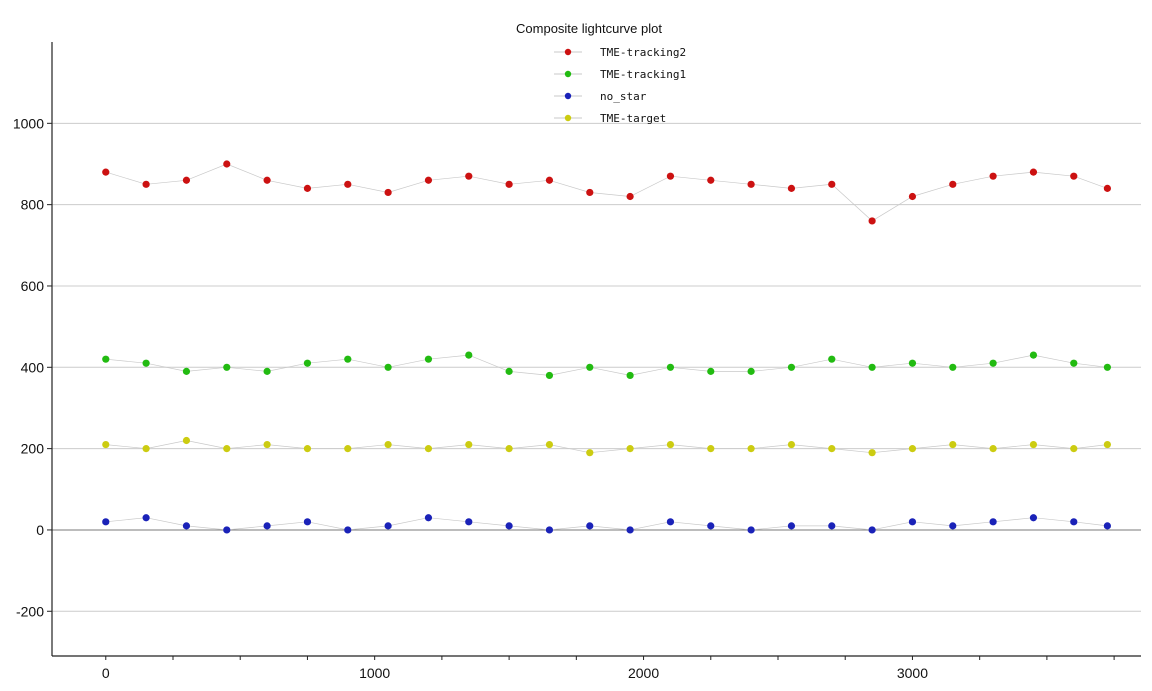 This screenshot has height=691, width=1152. What do you see at coordinates (600, 96) in the screenshot?
I see `legend-item: no_star` at bounding box center [600, 96].